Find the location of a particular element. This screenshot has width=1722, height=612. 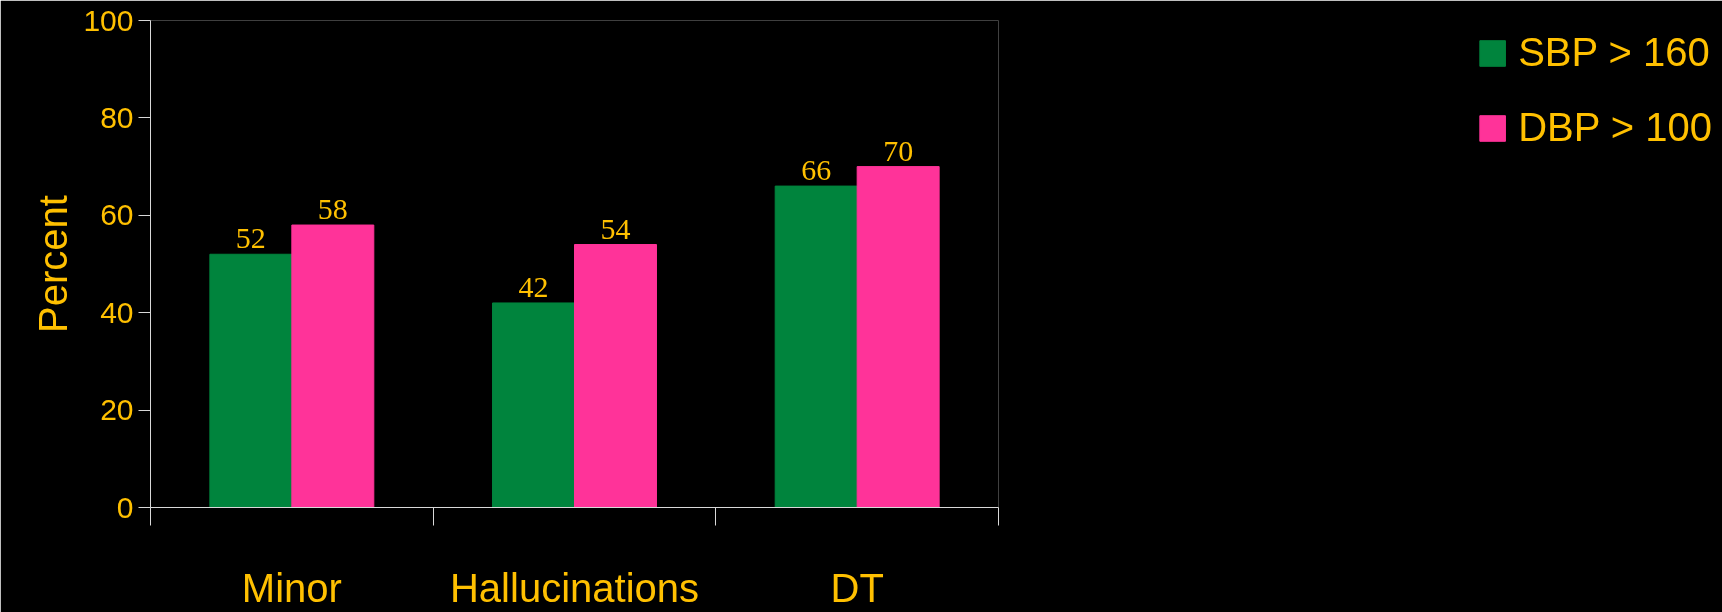

data-label: 66 is located at coordinates (816, 170).